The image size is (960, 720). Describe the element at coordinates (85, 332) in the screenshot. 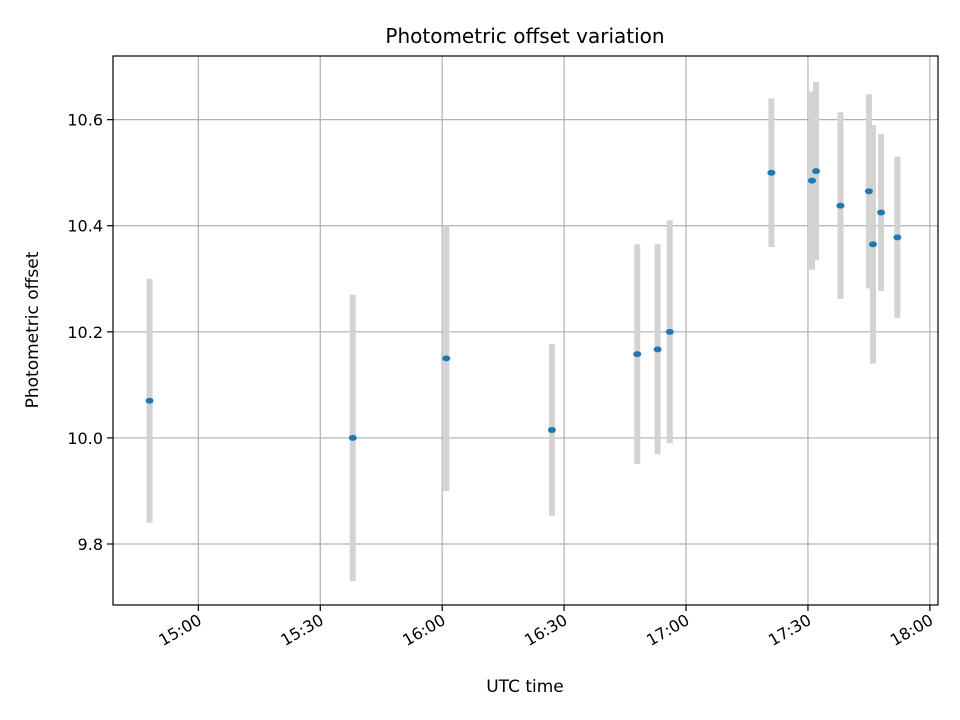

I see `y-tick-label: 10.2` at that location.